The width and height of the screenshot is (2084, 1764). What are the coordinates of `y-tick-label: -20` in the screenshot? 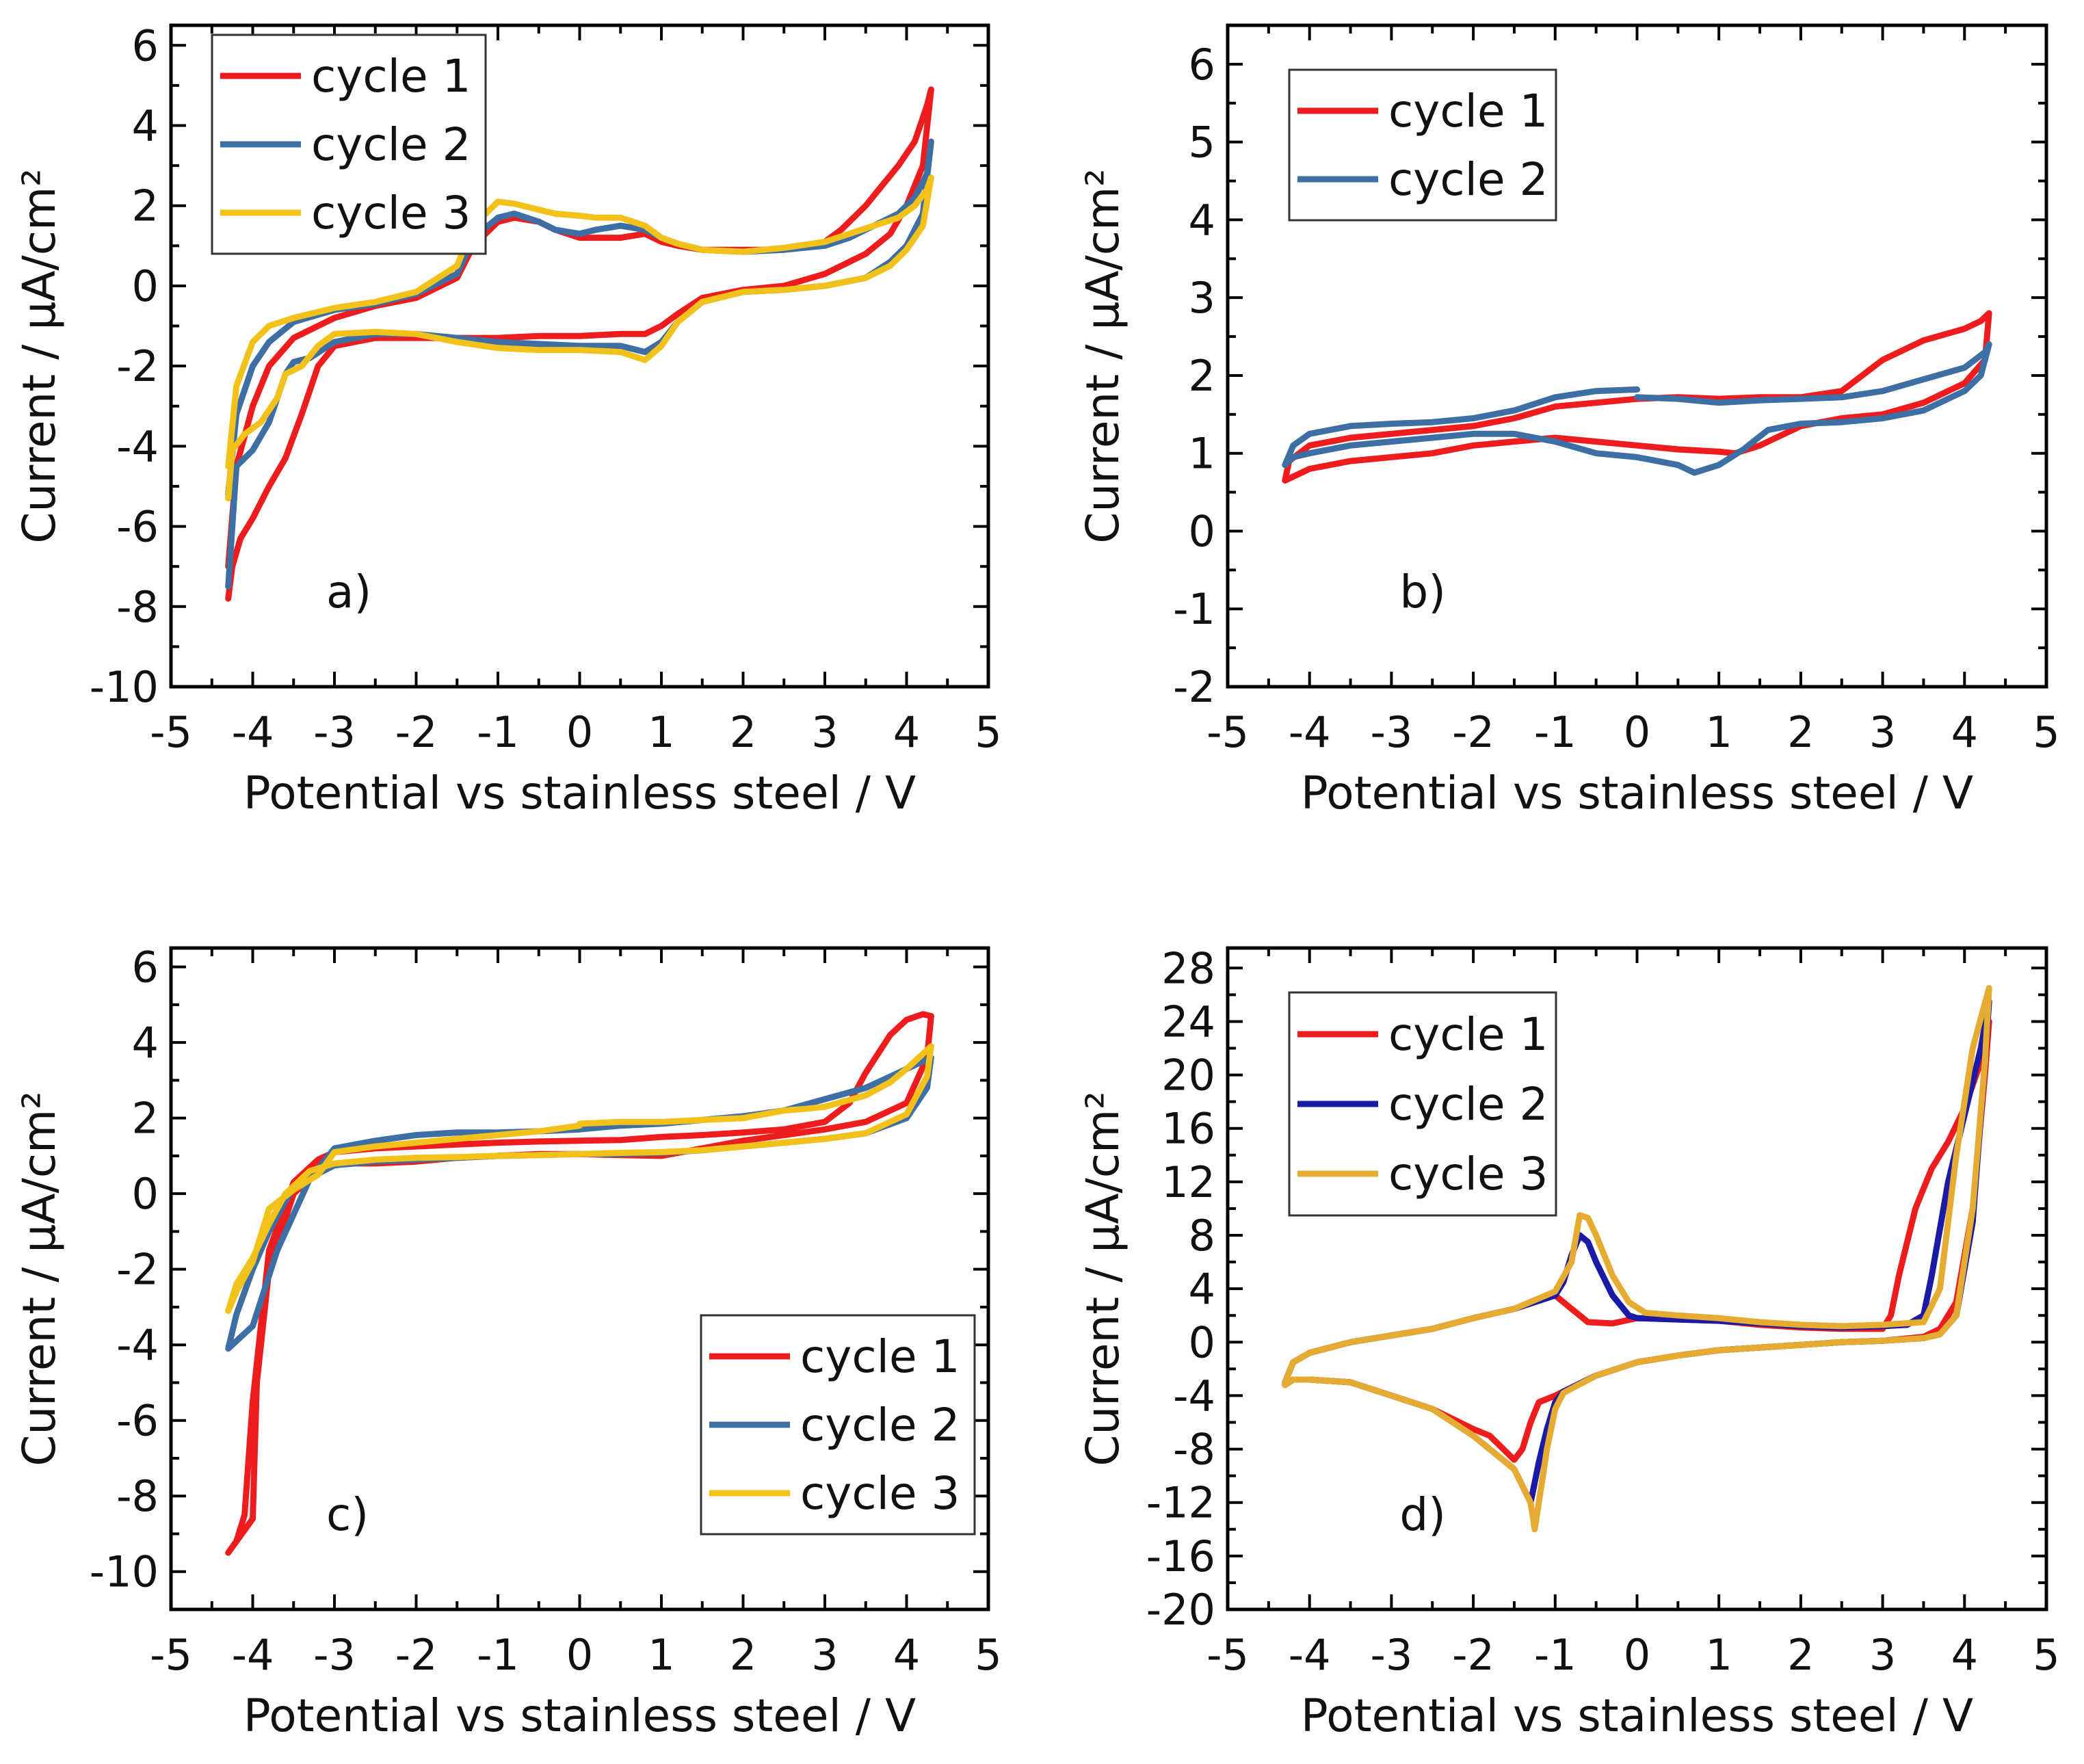 It's located at (1180, 1610).